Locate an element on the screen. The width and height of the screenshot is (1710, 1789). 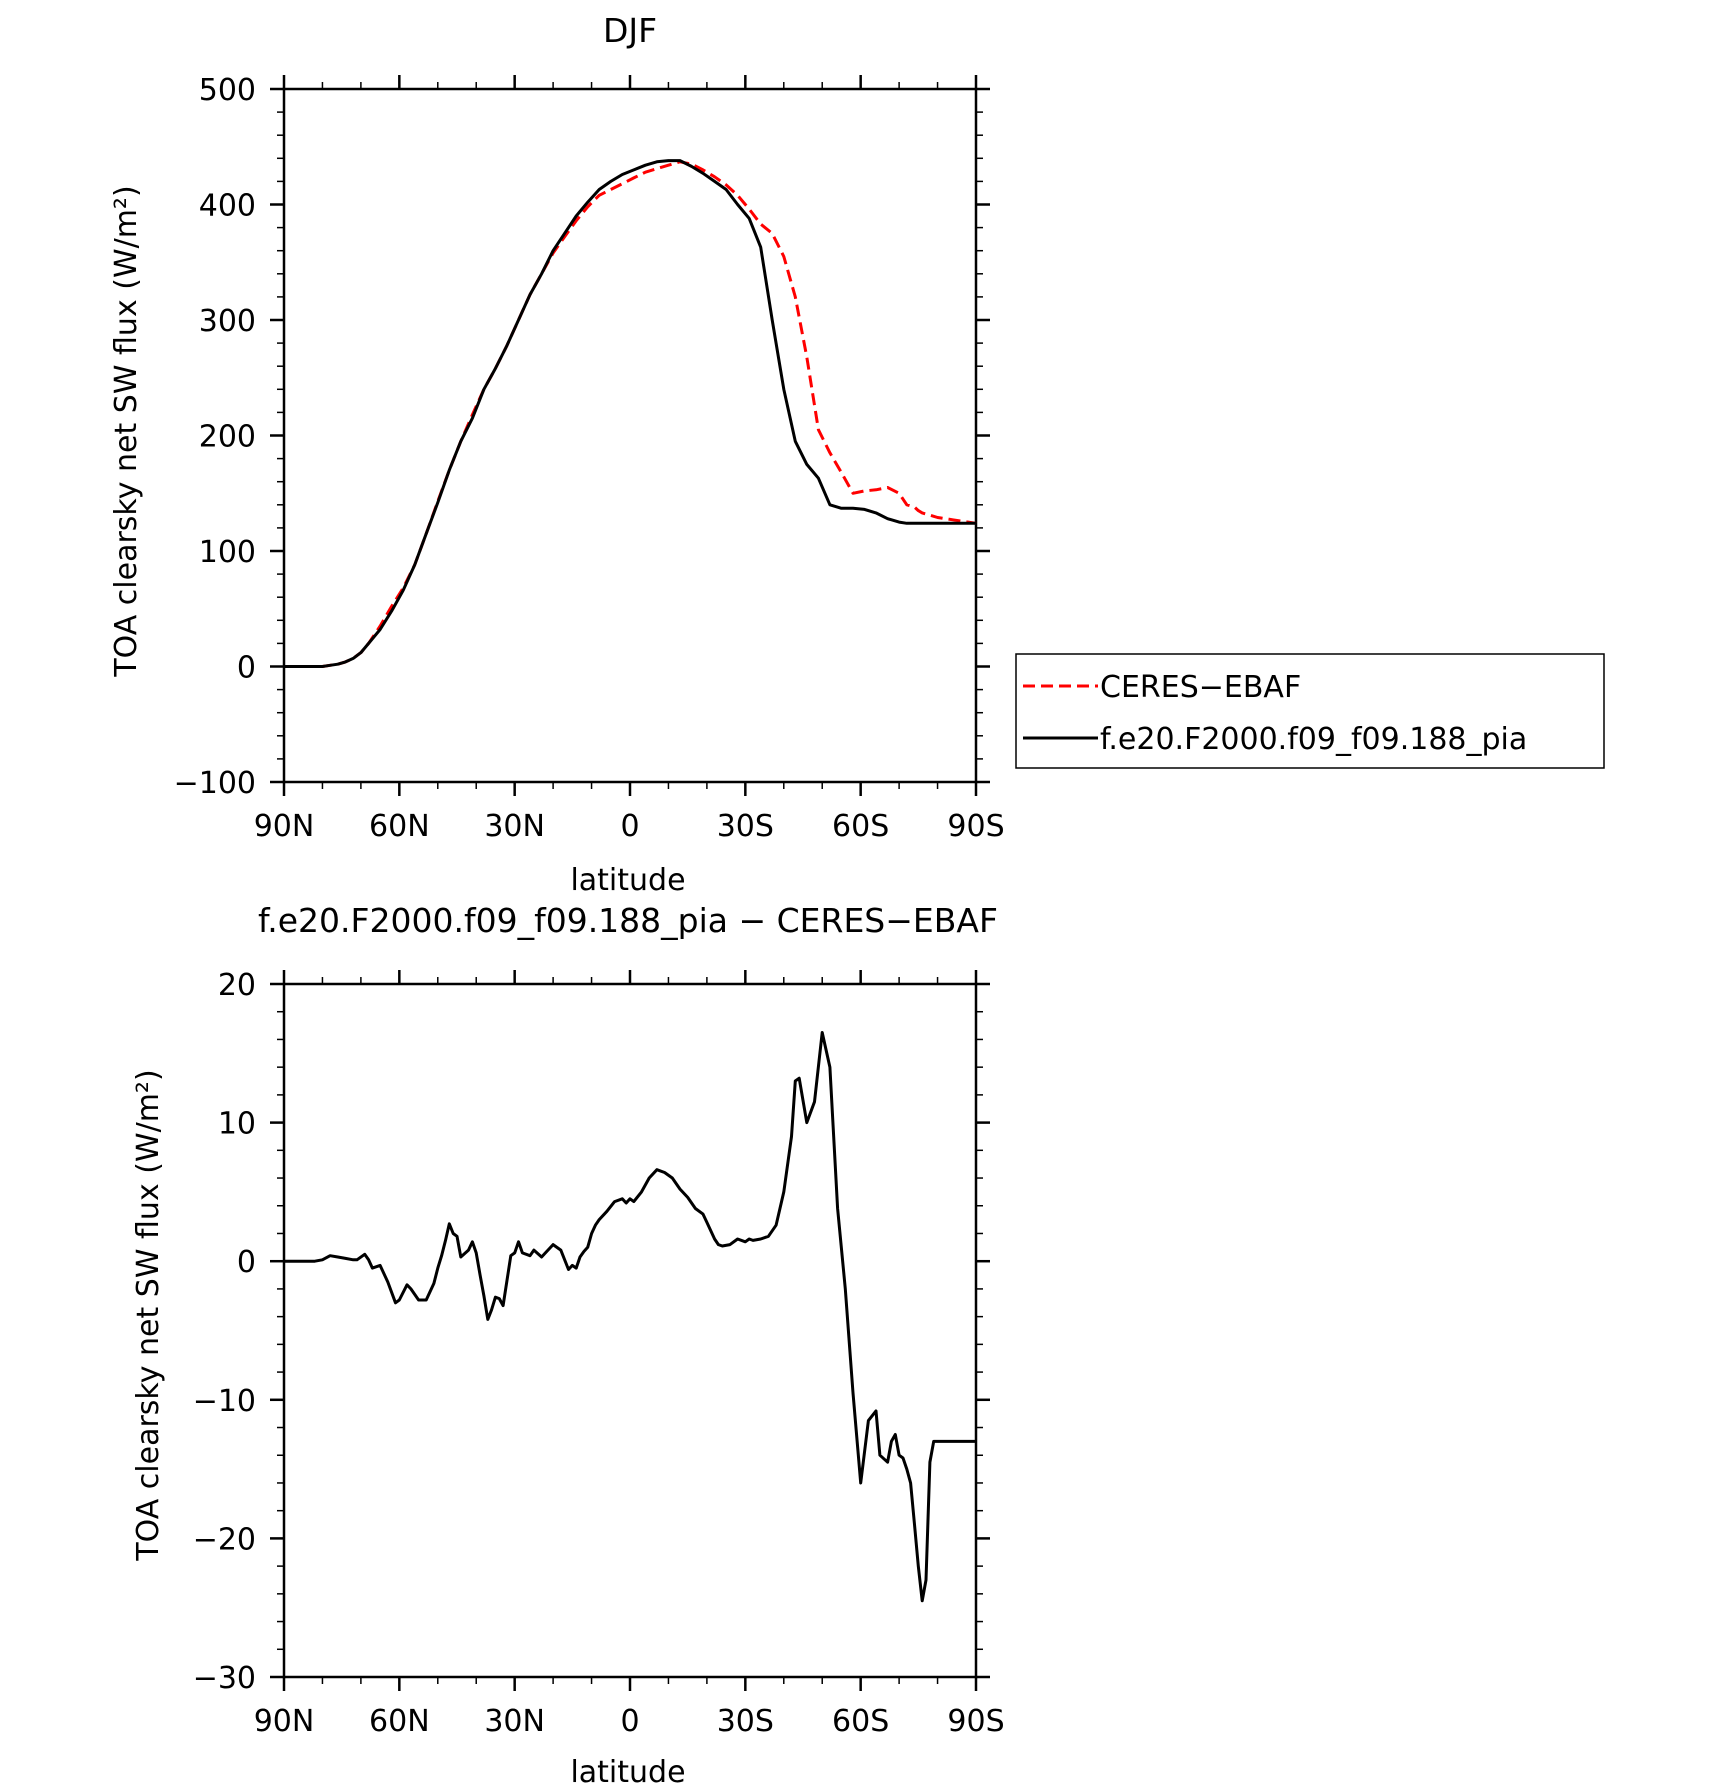
top-x-axis-label: latitude is located at coordinates (627, 880).